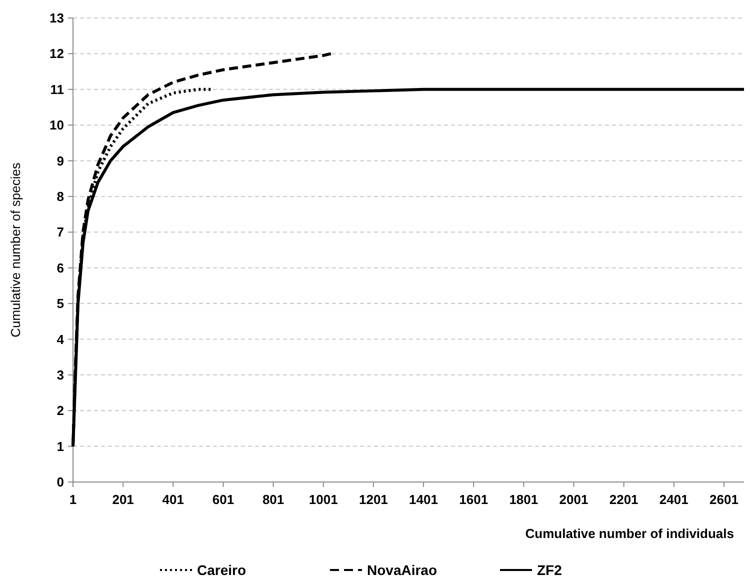 This screenshot has width=750, height=587. I want to click on x-tick-label: 1201, so click(373, 499).